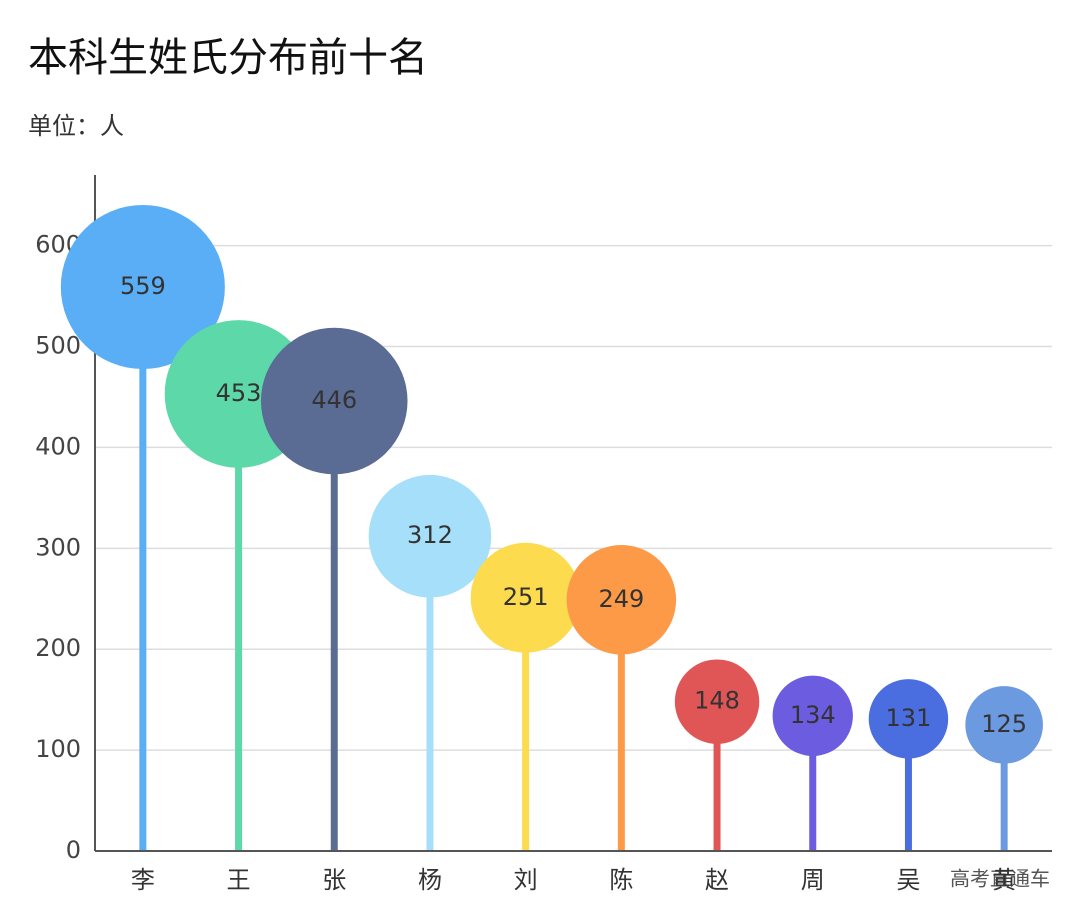  I want to click on chart-subtitle: 单位：人, so click(76, 126).